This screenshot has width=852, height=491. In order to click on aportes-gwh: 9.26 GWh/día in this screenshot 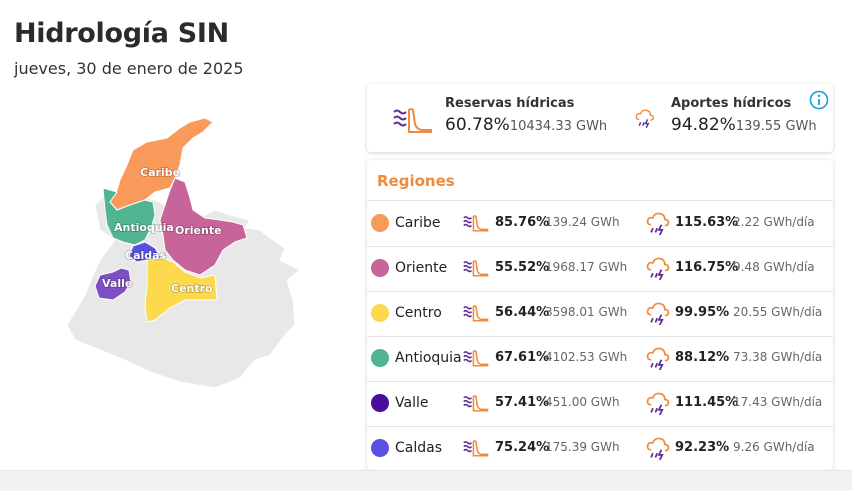, I will do `click(774, 447)`.